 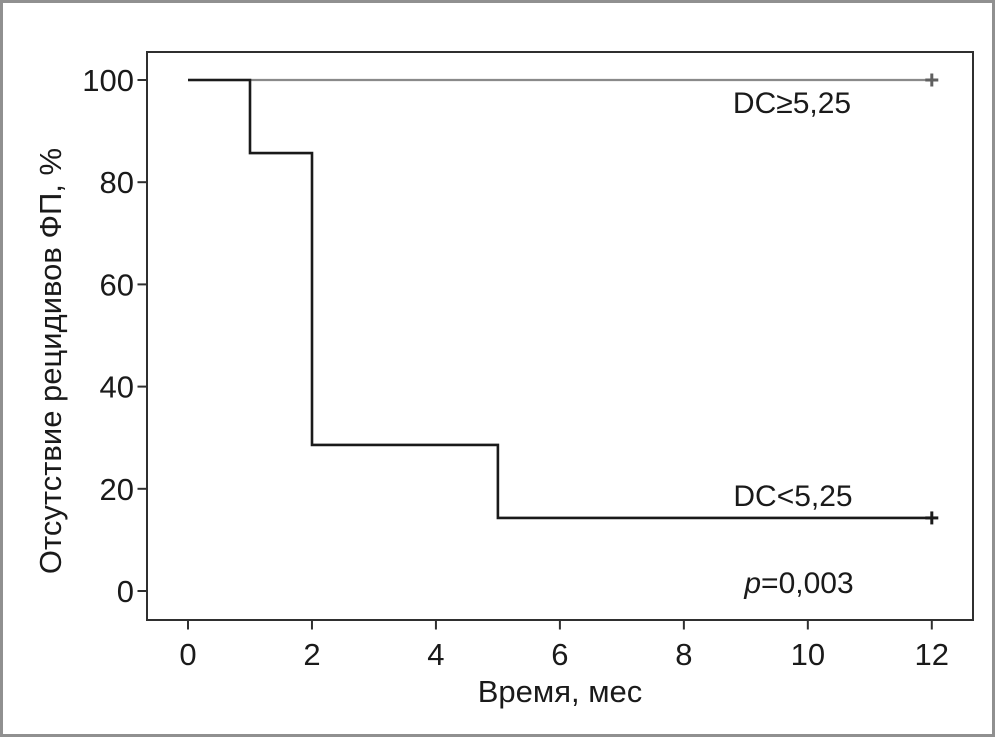 I want to click on x-tick-label: 0, so click(x=187, y=654).